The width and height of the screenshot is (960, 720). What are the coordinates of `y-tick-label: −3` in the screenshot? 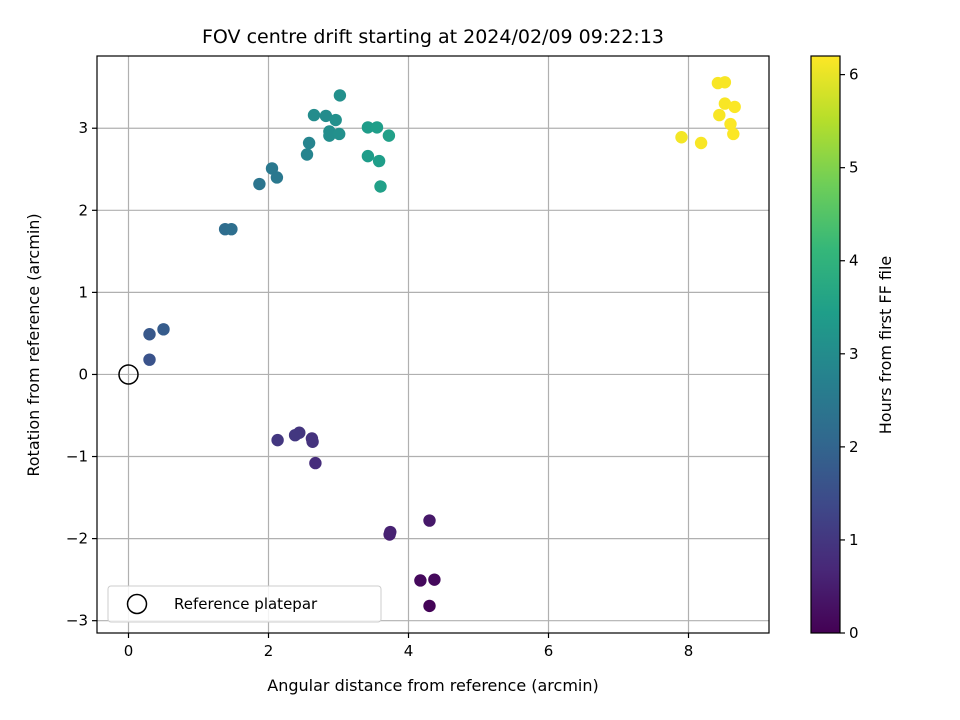 It's located at (77, 621).